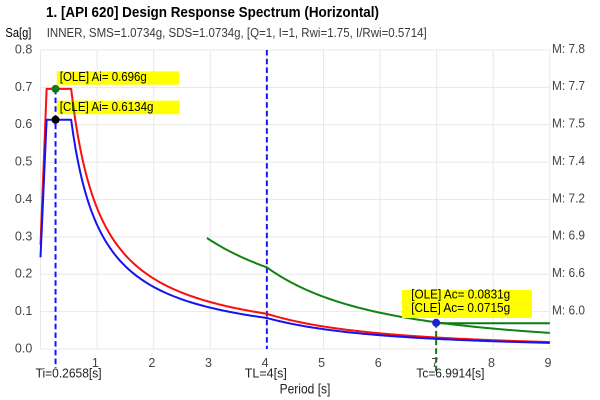 Image resolution: width=600 pixels, height=400 pixels. Describe the element at coordinates (568, 273) in the screenshot. I see `svg-text: M: 6.6` at that location.